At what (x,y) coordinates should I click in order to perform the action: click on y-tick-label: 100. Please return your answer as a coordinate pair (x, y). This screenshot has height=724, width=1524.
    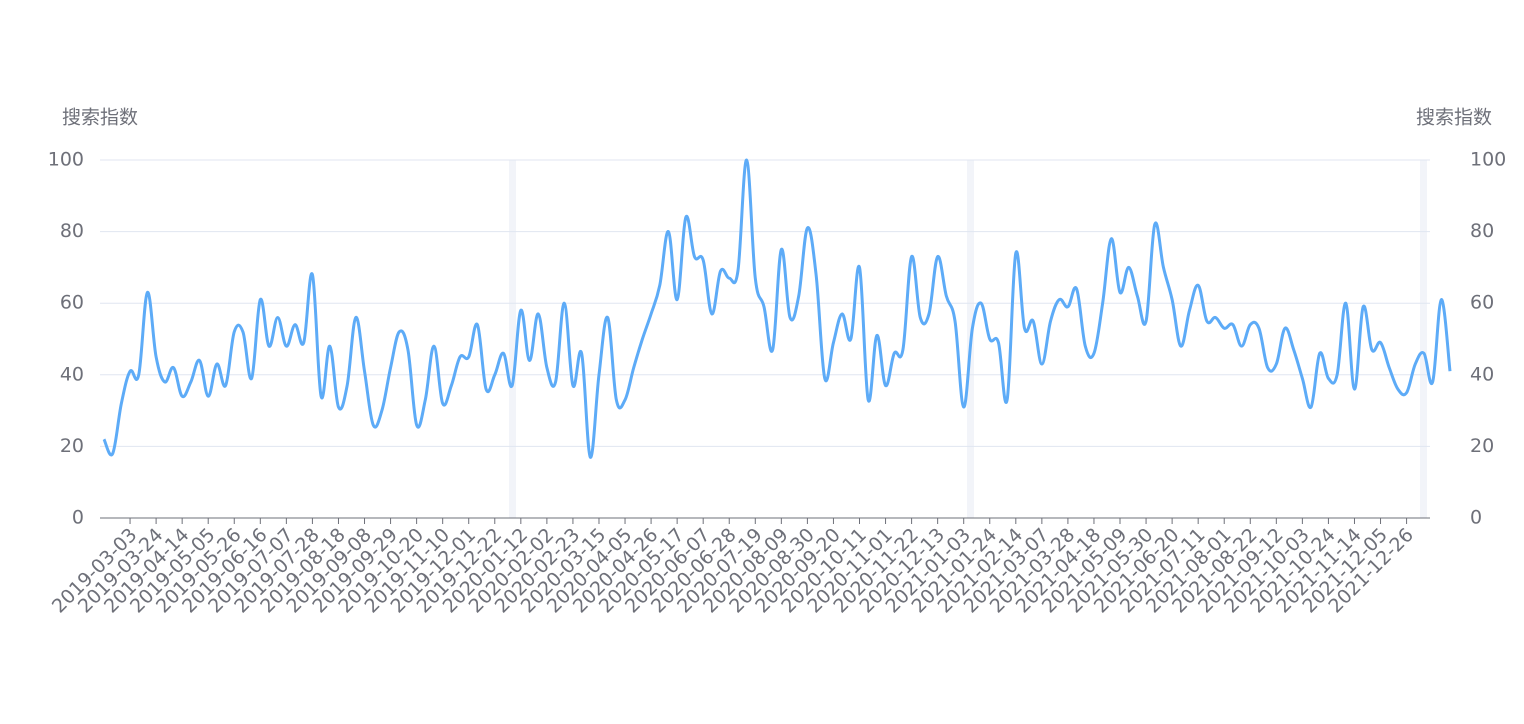
    Looking at the image, I should click on (66, 160).